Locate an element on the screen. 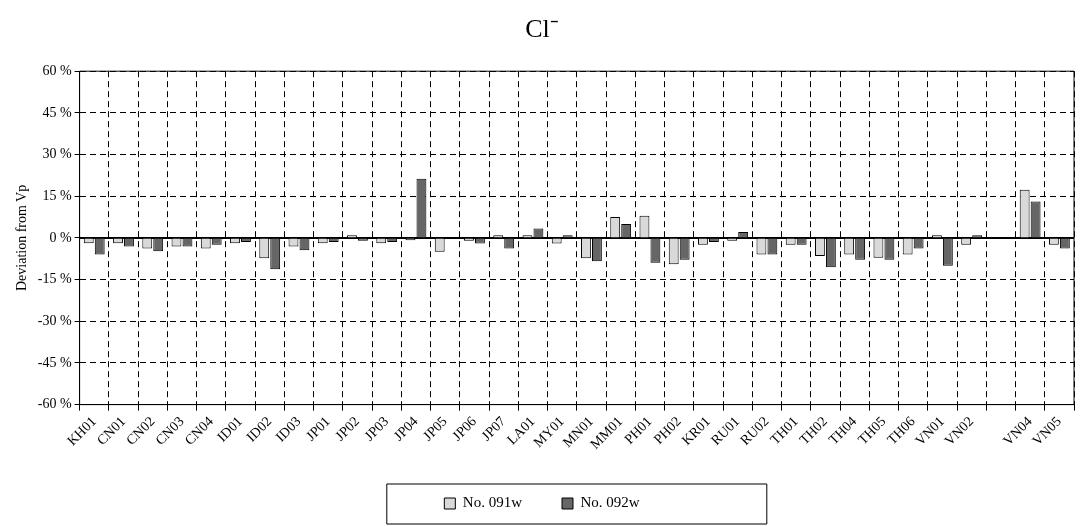  y-tick-label: -30 % is located at coordinates (54, 320).